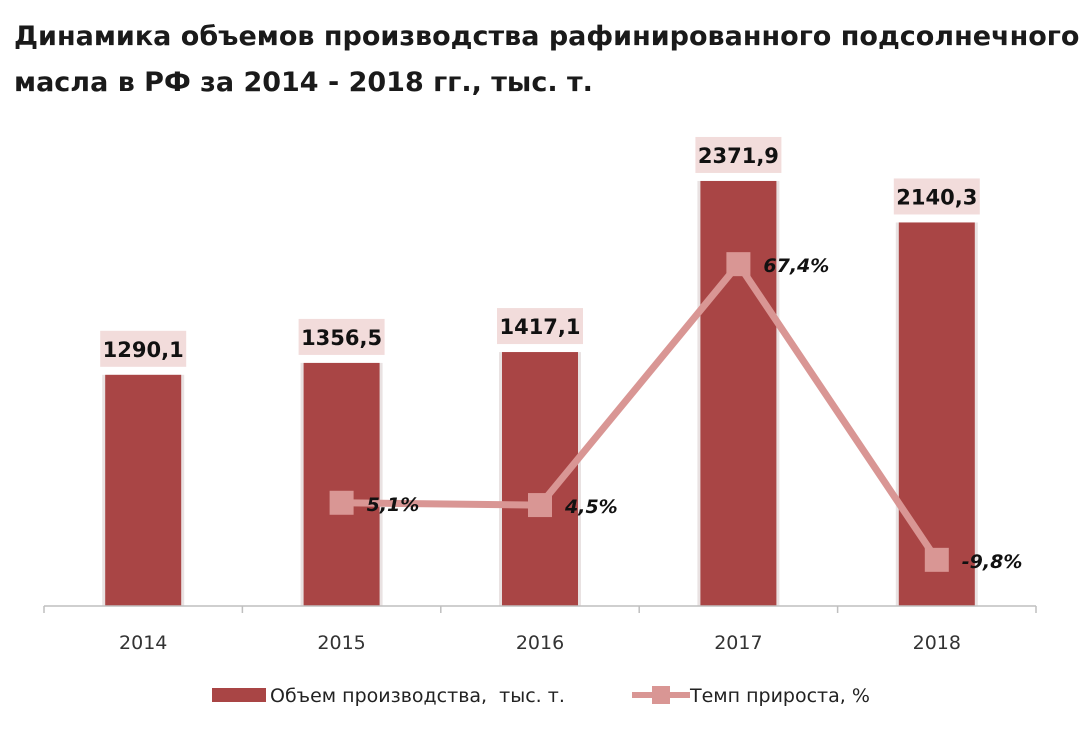  What do you see at coordinates (143, 643) in the screenshot?
I see `x-tick-label-2014: 2014` at bounding box center [143, 643].